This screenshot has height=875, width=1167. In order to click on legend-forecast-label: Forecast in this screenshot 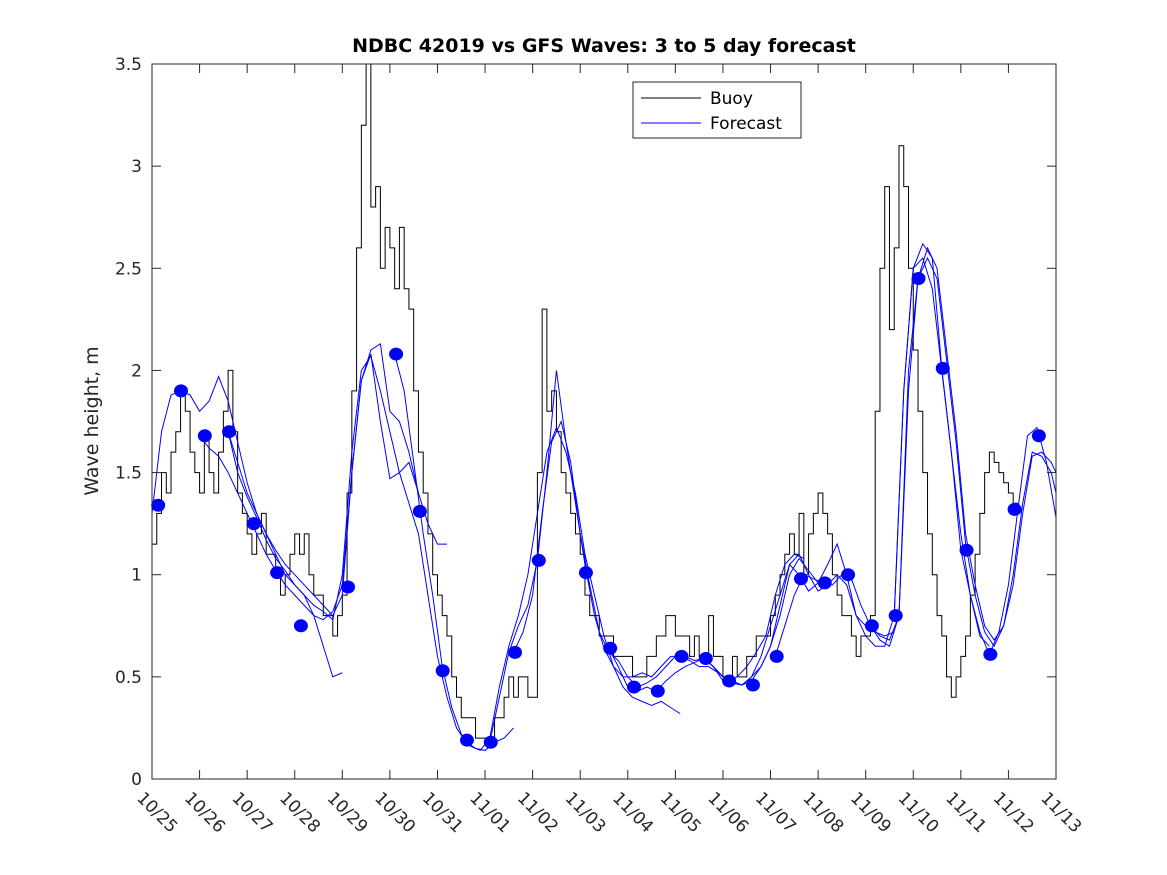, I will do `click(746, 124)`.